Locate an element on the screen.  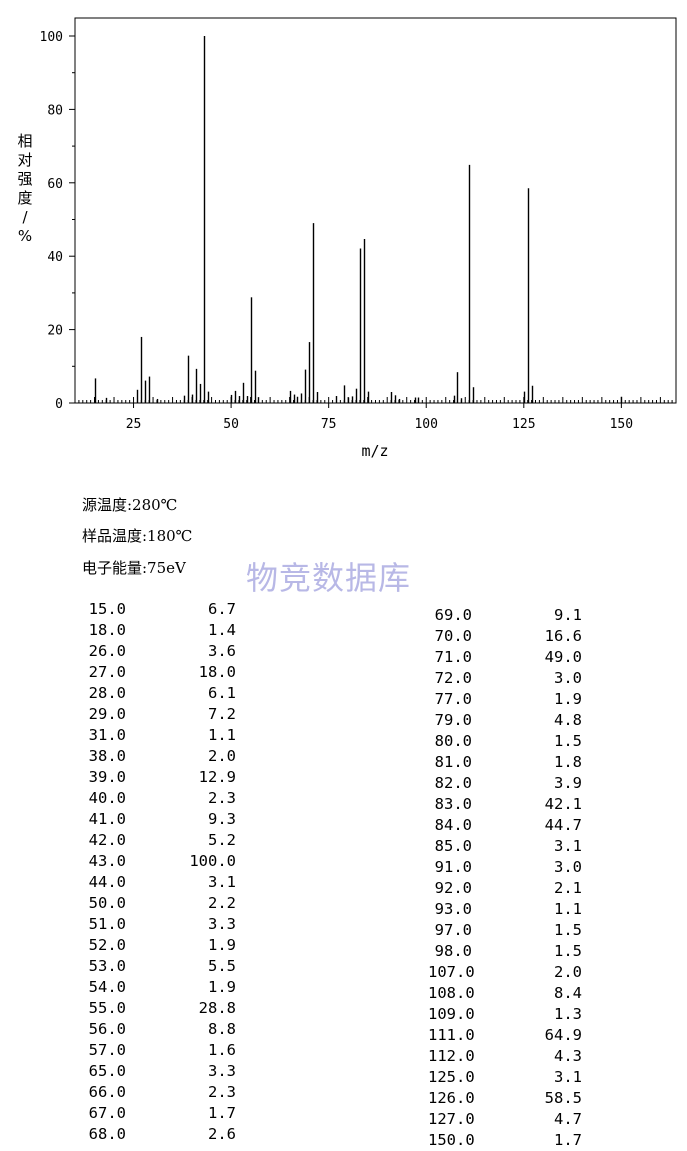
peak-intensity: 100.0 is located at coordinates (212, 861).